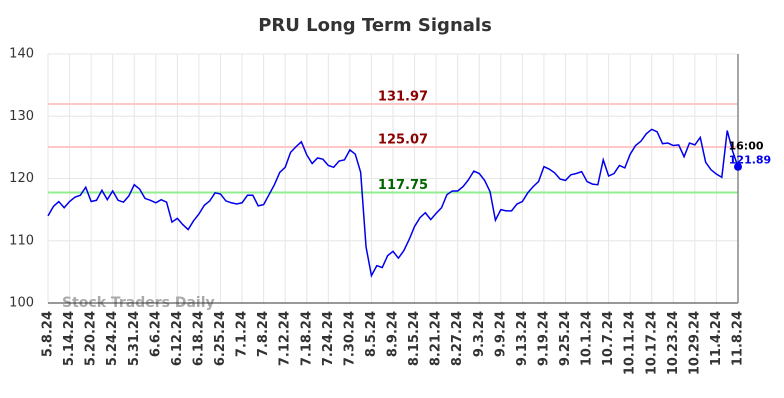 This screenshot has width=784, height=398. What do you see at coordinates (21, 116) in the screenshot?
I see `y-tick-label: 130` at bounding box center [21, 116].